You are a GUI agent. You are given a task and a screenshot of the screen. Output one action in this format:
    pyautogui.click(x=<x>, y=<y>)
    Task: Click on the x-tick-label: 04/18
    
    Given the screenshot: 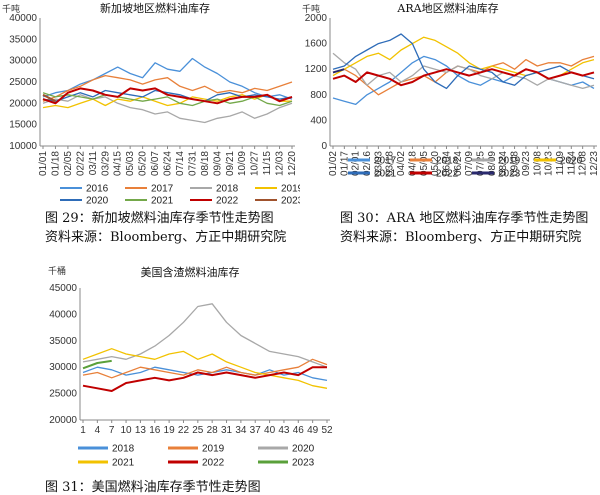 What is the action you would take?
    pyautogui.click(x=412, y=163)
    